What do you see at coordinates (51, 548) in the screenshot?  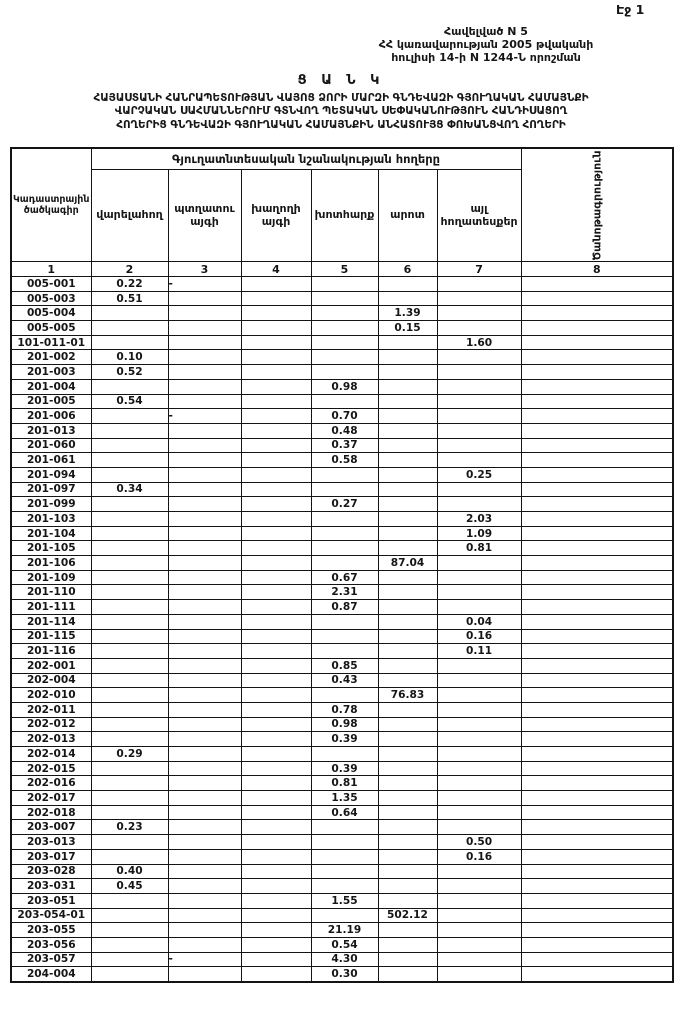 I see `cadastral-code-cell: 201-105` at bounding box center [51, 548].